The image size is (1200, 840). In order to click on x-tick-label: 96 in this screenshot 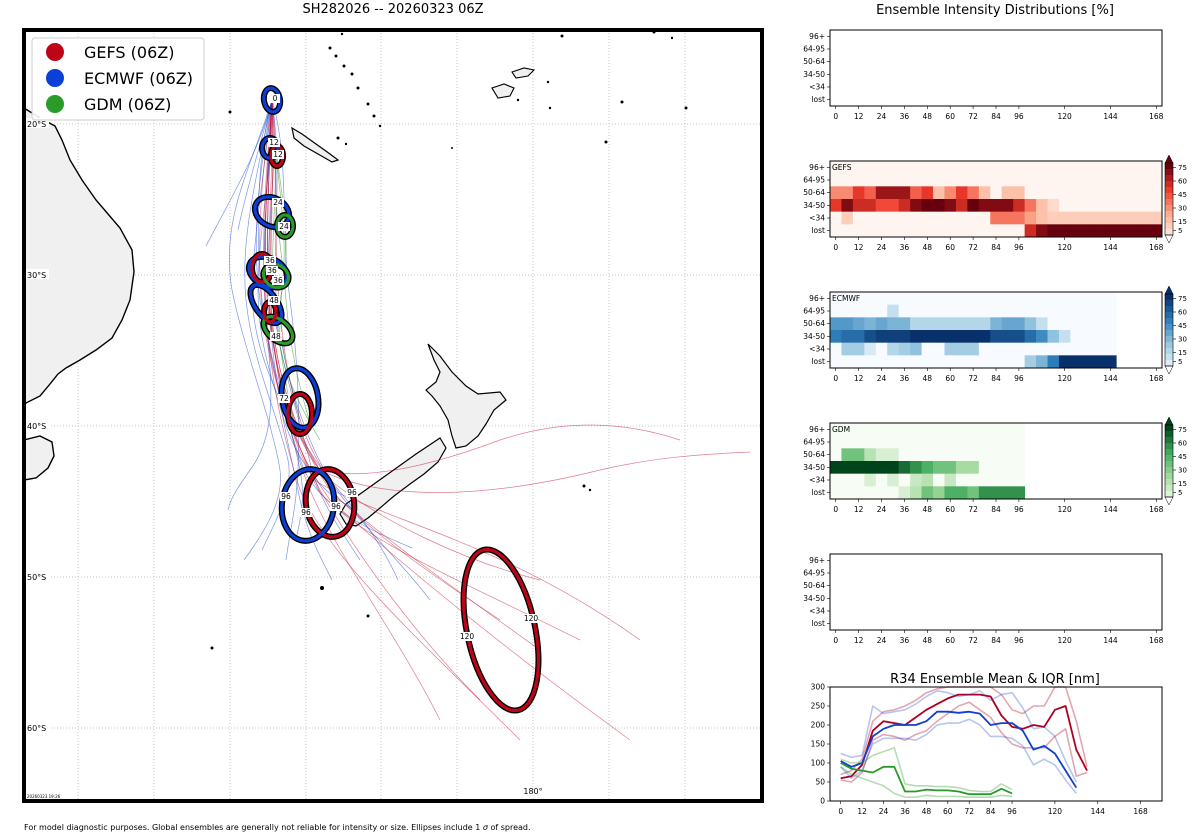, I will do `click(1019, 509)`.